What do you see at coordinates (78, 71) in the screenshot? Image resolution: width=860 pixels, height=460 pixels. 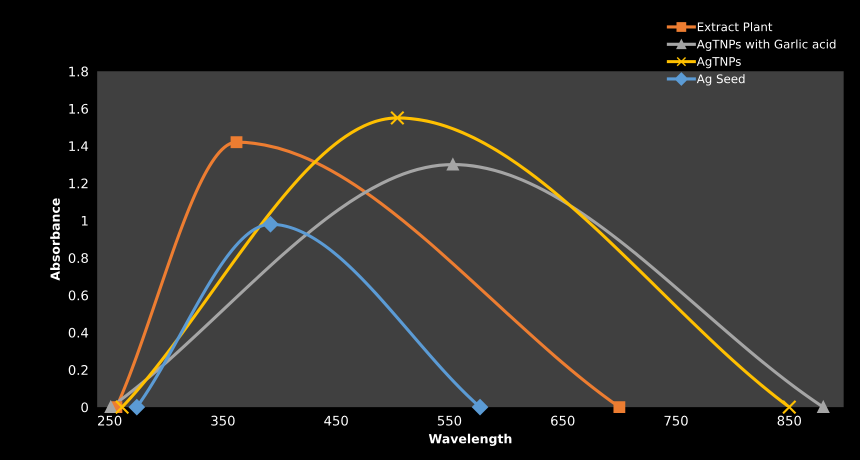 I see `y-tick-label: 1.8` at bounding box center [78, 71].